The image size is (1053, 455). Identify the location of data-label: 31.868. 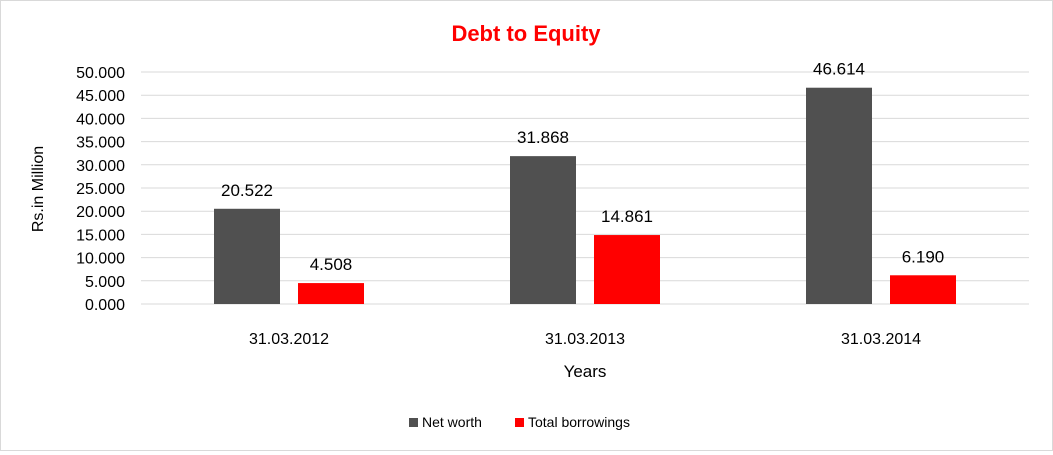
(543, 137).